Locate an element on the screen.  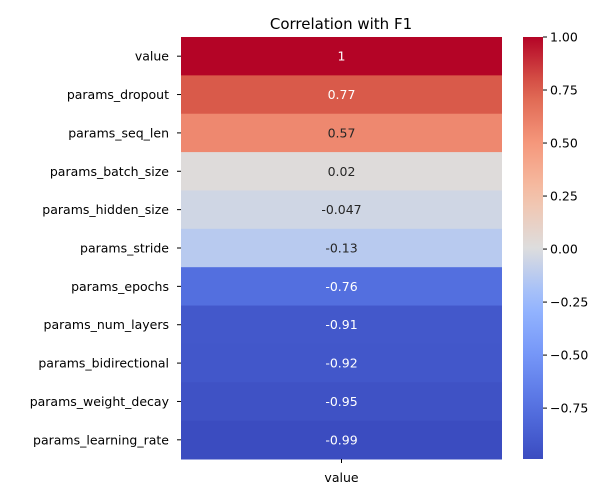
y-tick-label: params_seq_len is located at coordinates (118, 132).